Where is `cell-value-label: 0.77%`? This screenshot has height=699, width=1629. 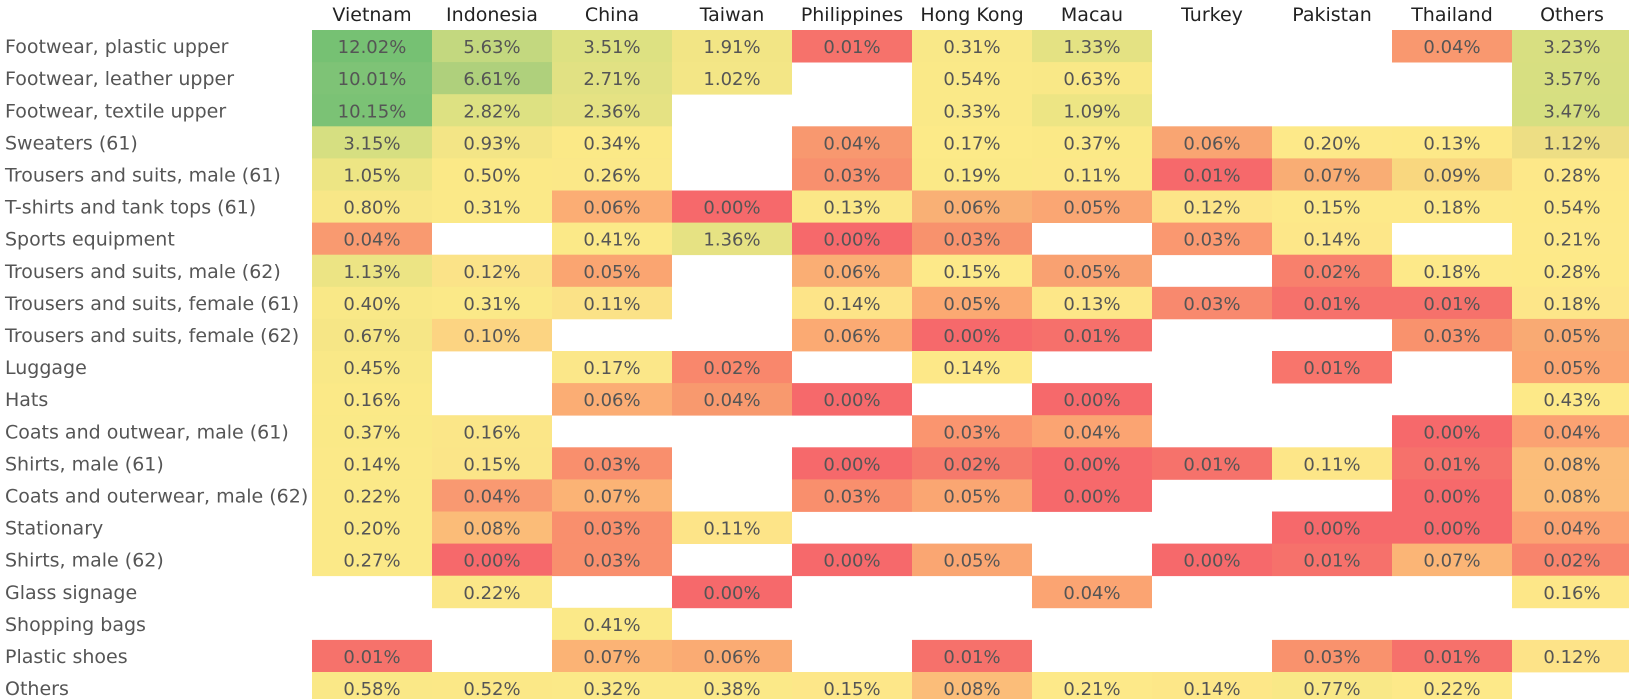
cell-value-label: 0.77% is located at coordinates (1331, 689).